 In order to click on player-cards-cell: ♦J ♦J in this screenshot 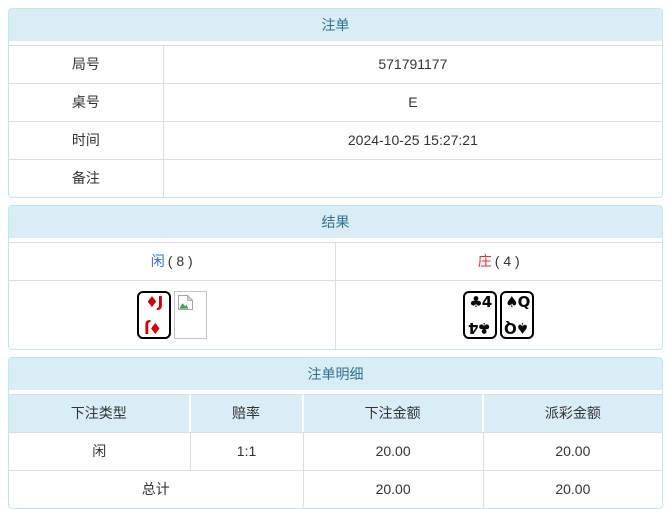, I will do `click(172, 314)`.